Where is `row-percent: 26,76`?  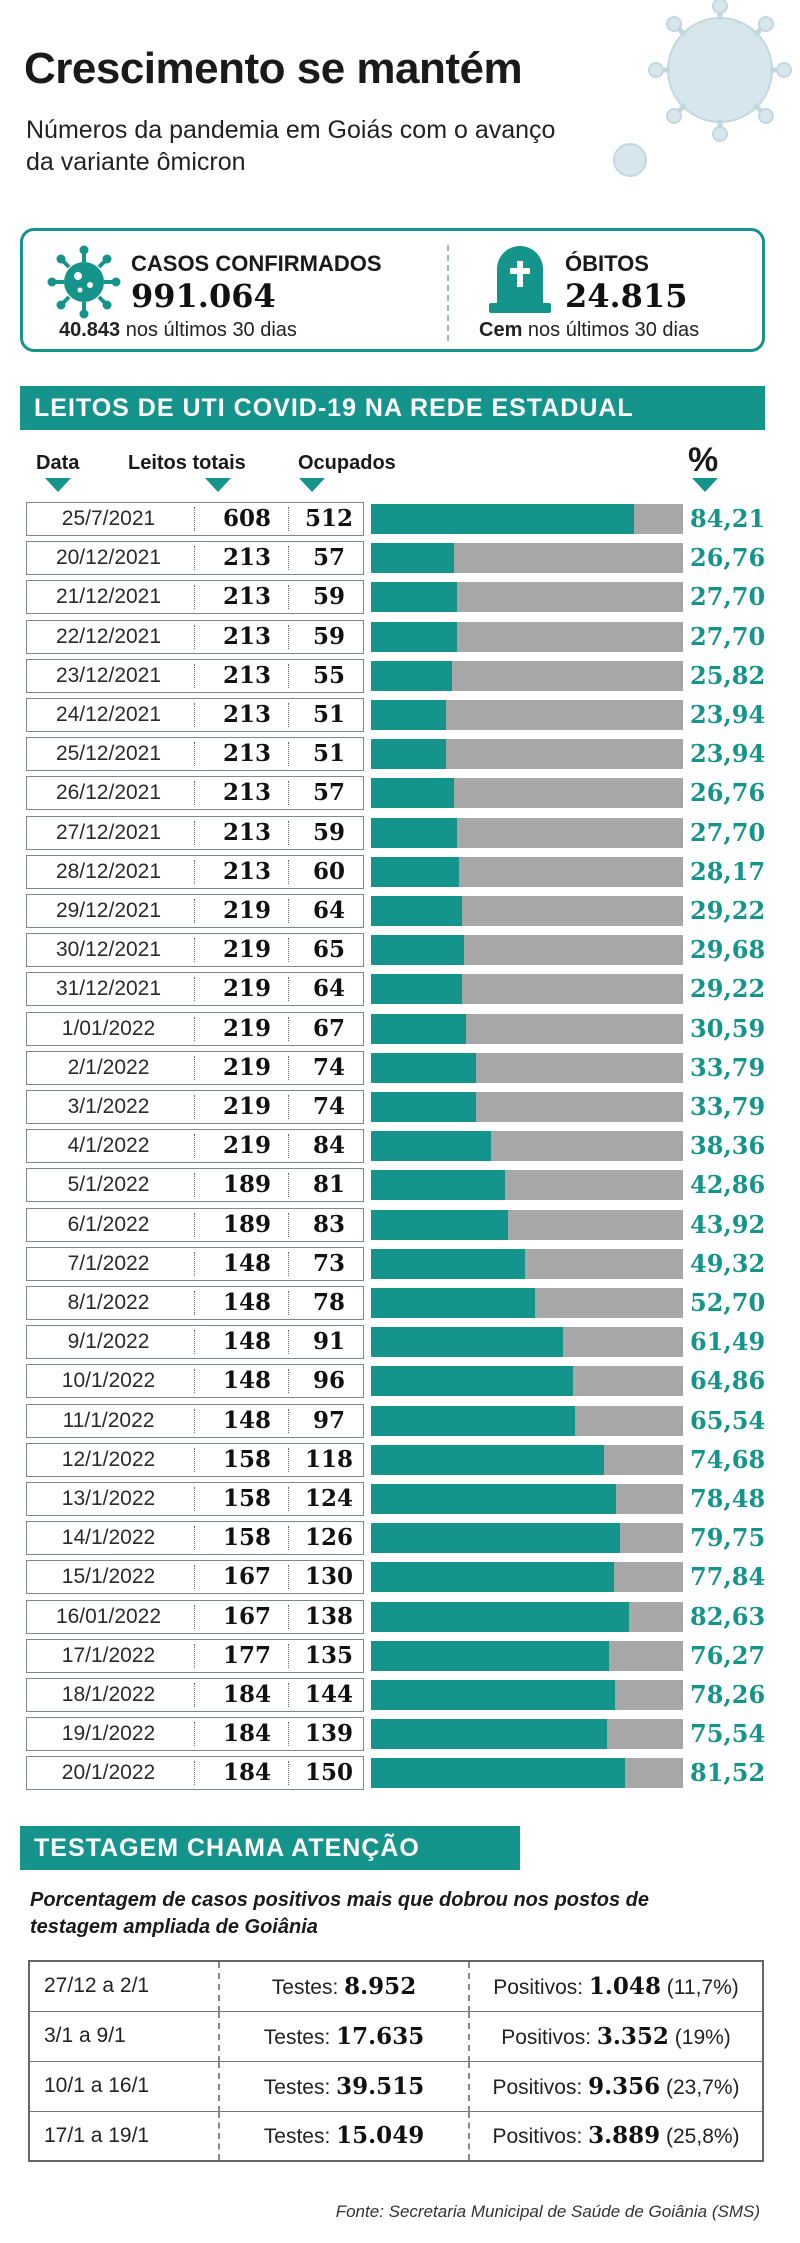
row-percent: 26,76 is located at coordinates (728, 792).